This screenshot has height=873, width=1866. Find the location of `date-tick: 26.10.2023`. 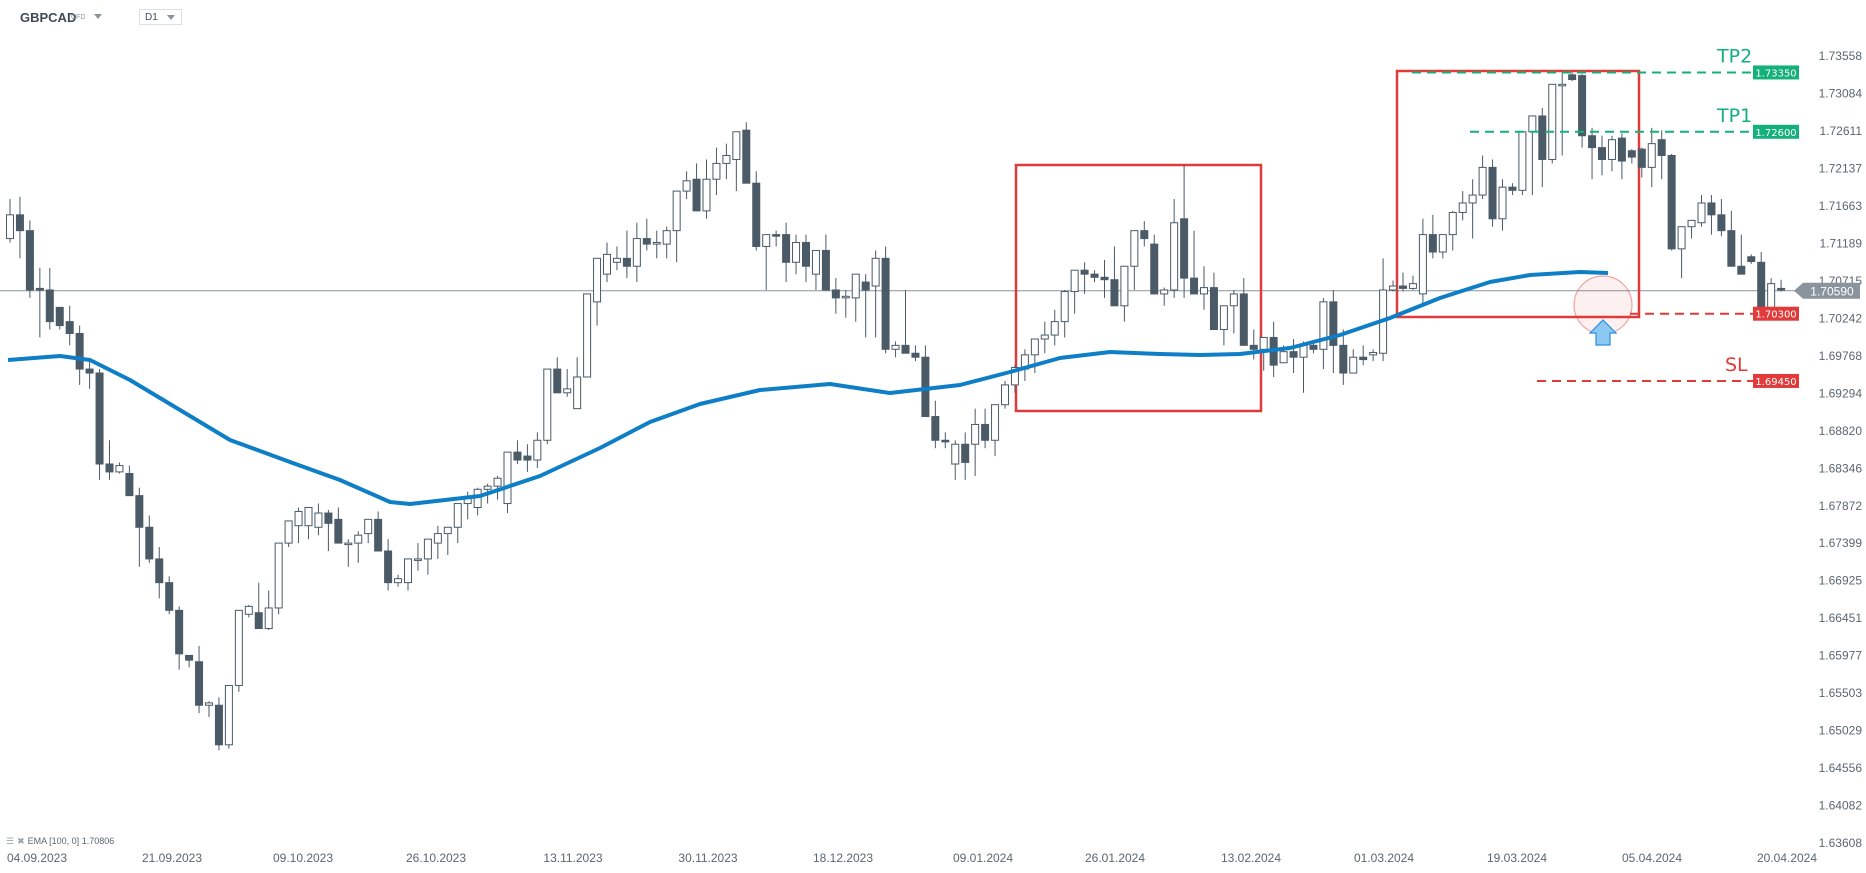

date-tick: 26.10.2023 is located at coordinates (436, 858).